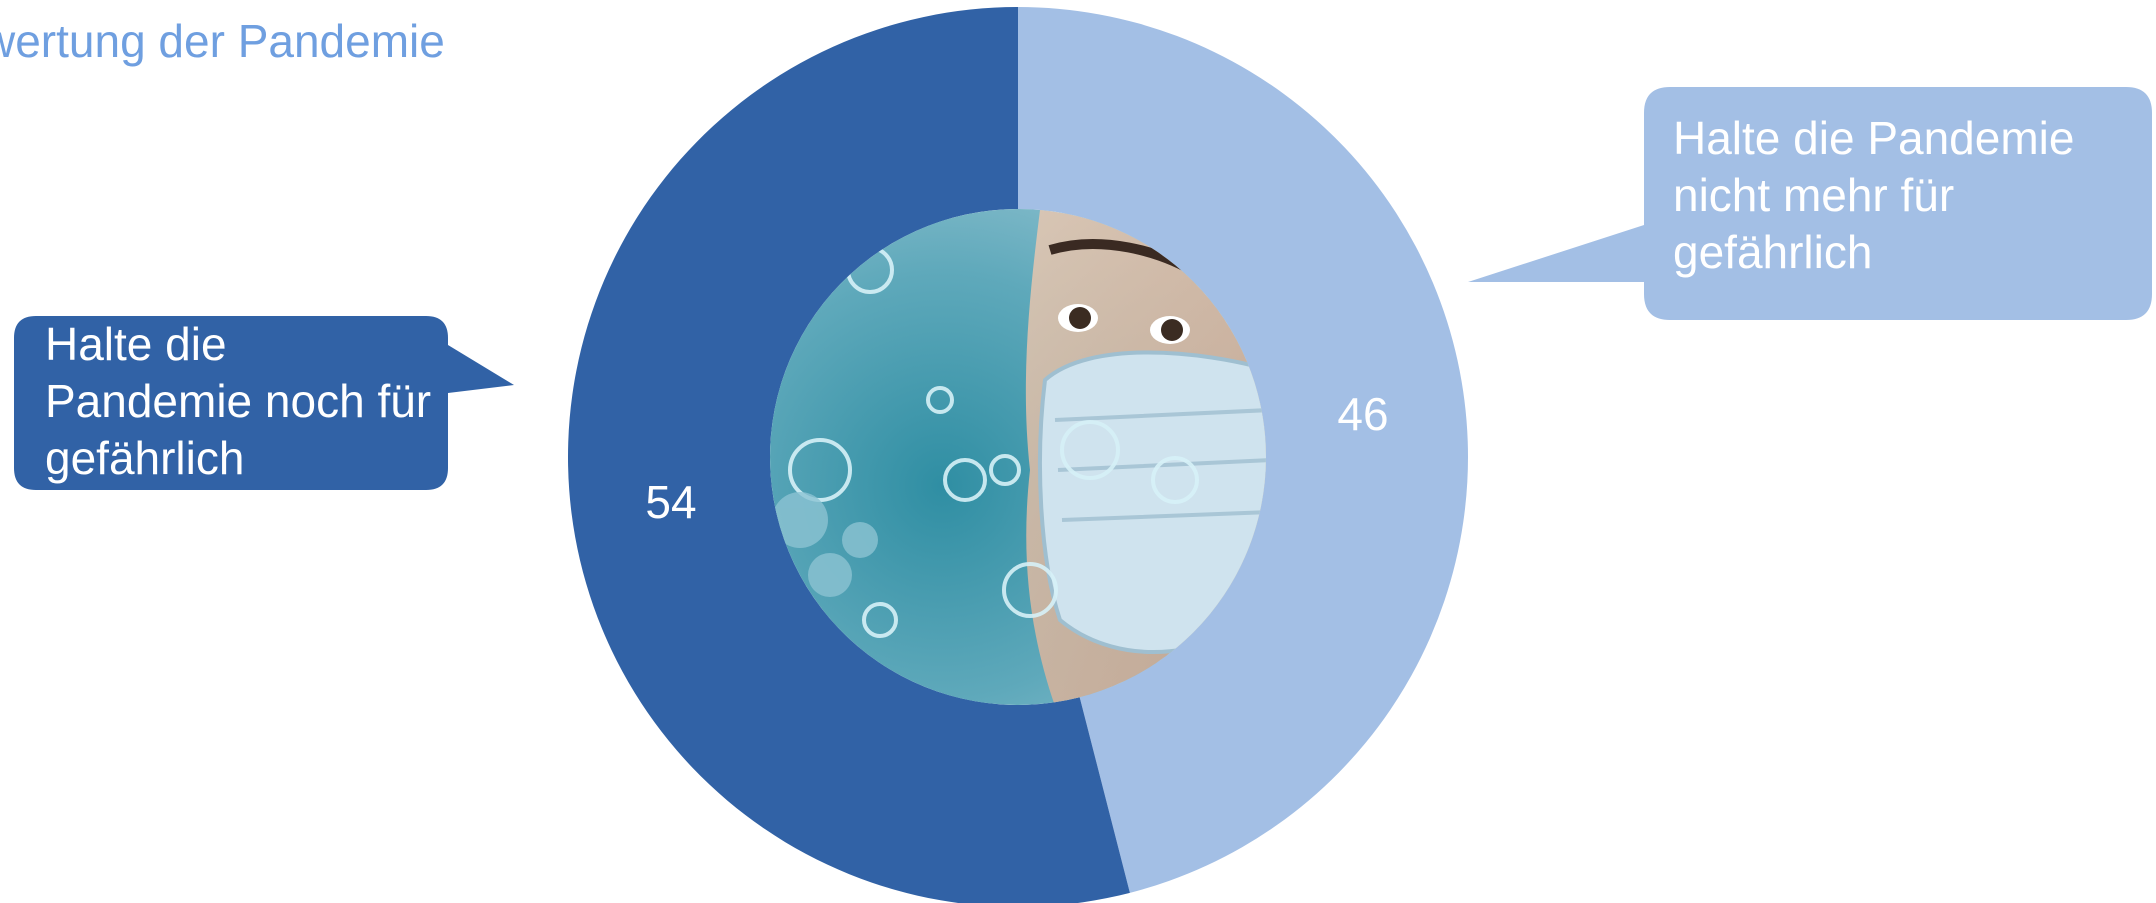  I want to click on slice-value-label-nicht-gefaehrlich: 46, so click(1363, 414).